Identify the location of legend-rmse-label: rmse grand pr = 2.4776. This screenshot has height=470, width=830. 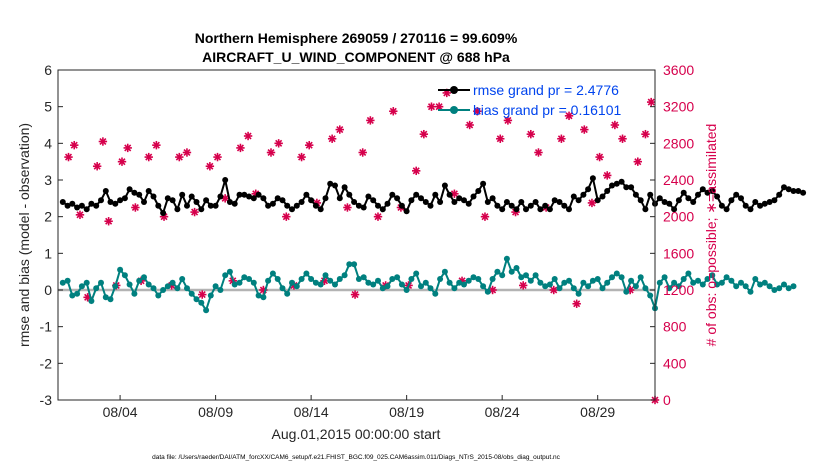
(546, 90).